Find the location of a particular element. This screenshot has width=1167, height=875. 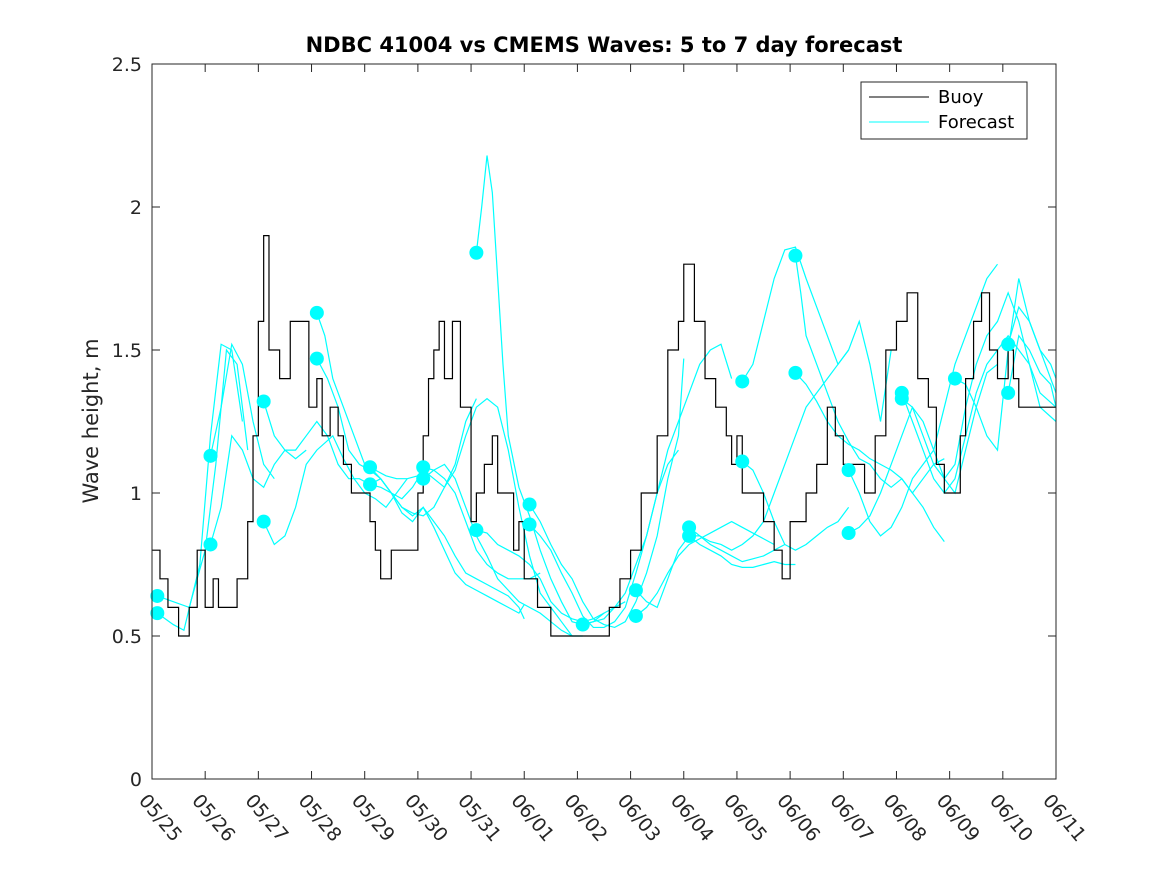

y-tick-label: 2.5 is located at coordinates (127, 65).